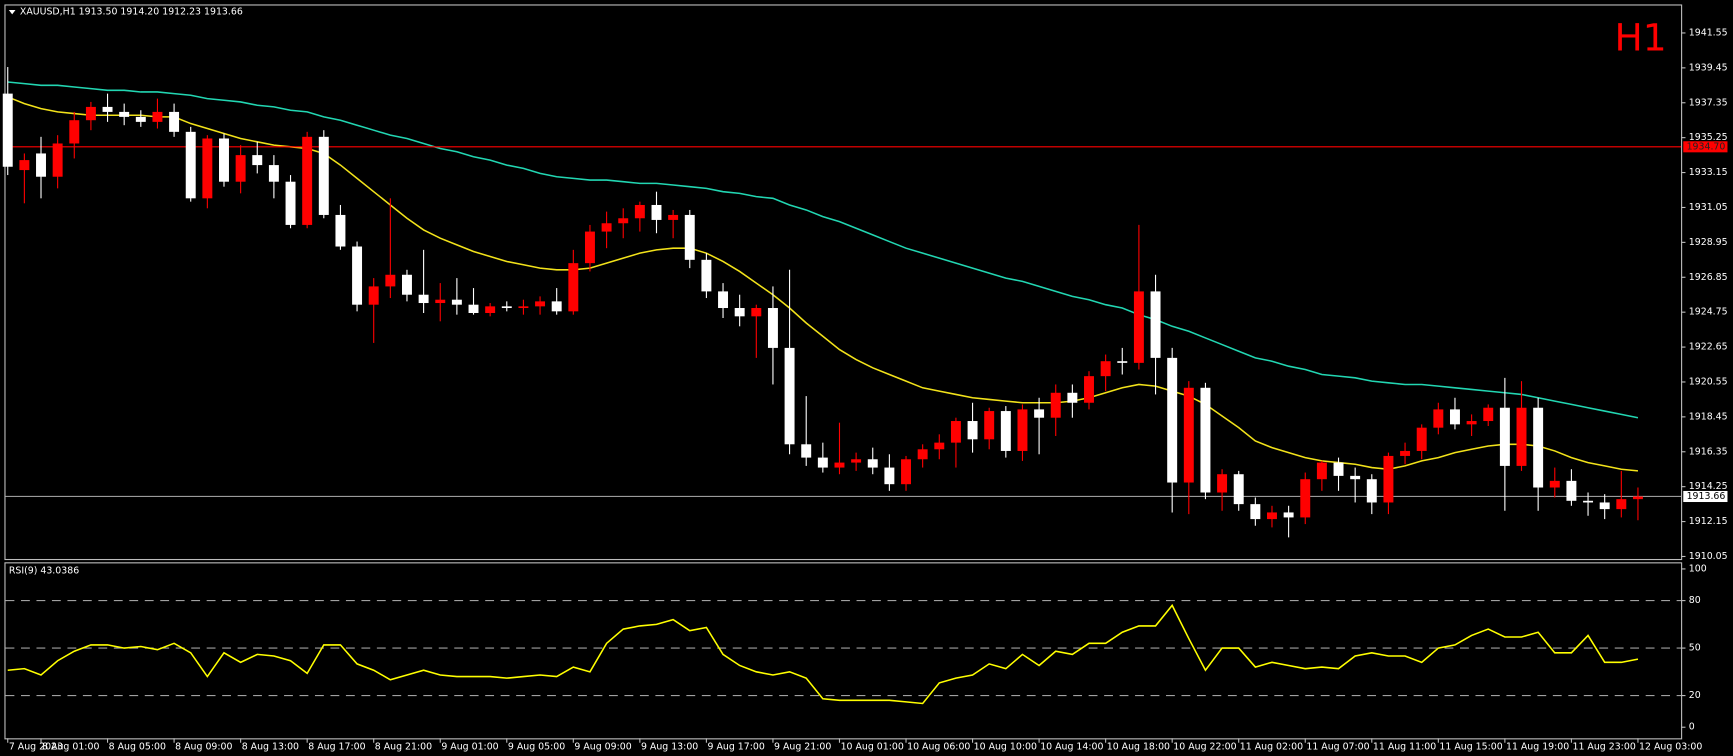 The height and width of the screenshot is (756, 1733). I want to click on y-tick-label: 1924.75, so click(1708, 312).